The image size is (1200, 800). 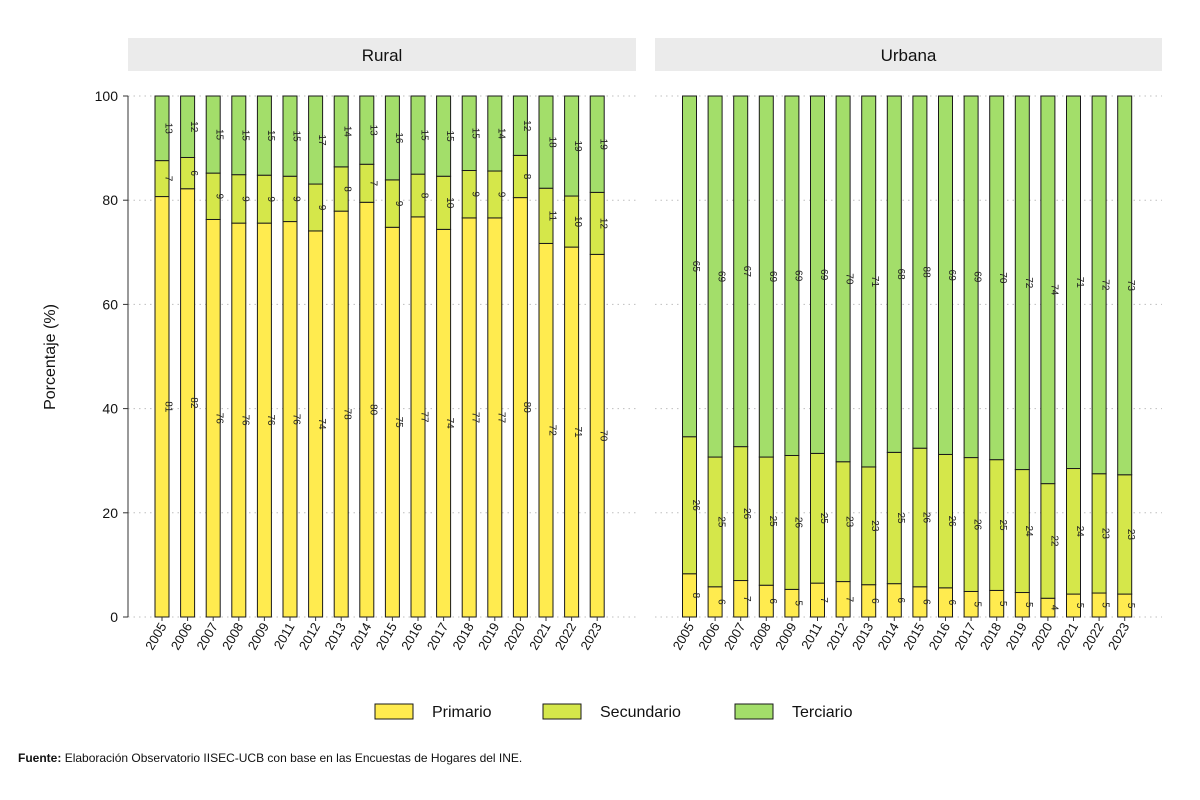 What do you see at coordinates (219, 197) in the screenshot?
I see `data-label: 9` at bounding box center [219, 197].